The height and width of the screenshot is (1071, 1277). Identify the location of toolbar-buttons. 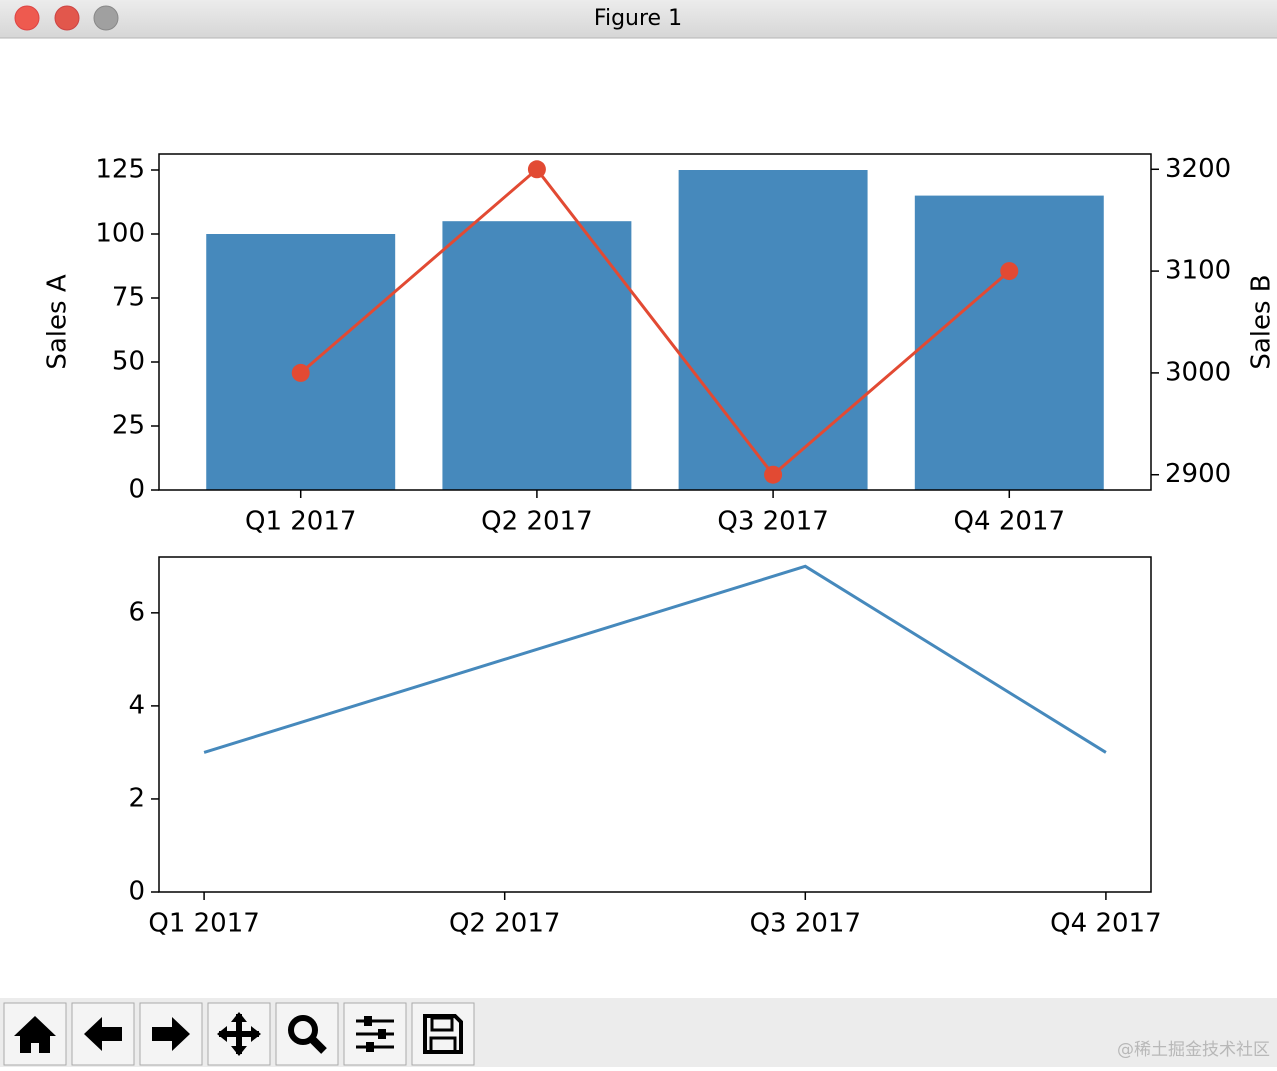
(239, 1034).